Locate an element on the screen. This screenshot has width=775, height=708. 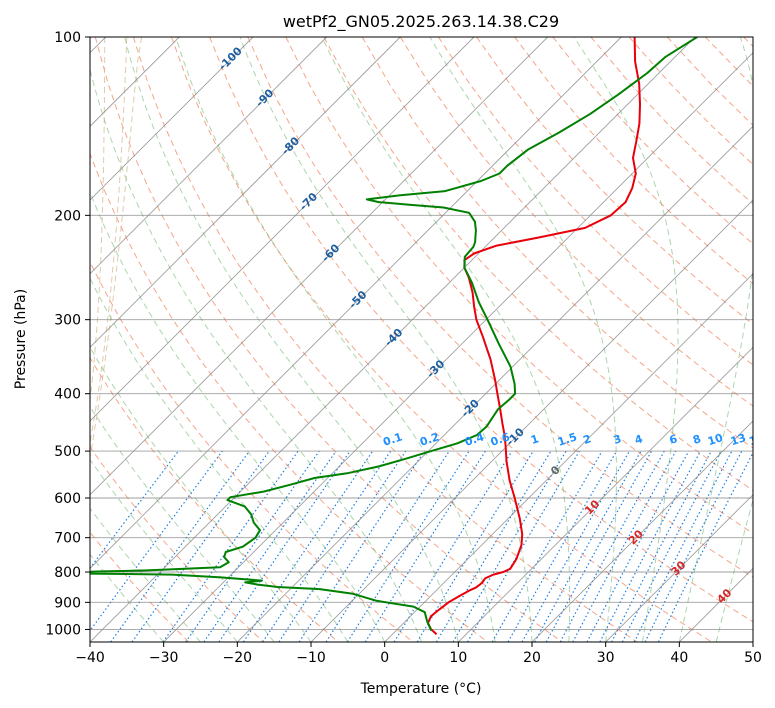
y-tick-label: 700 is located at coordinates (67, 539).